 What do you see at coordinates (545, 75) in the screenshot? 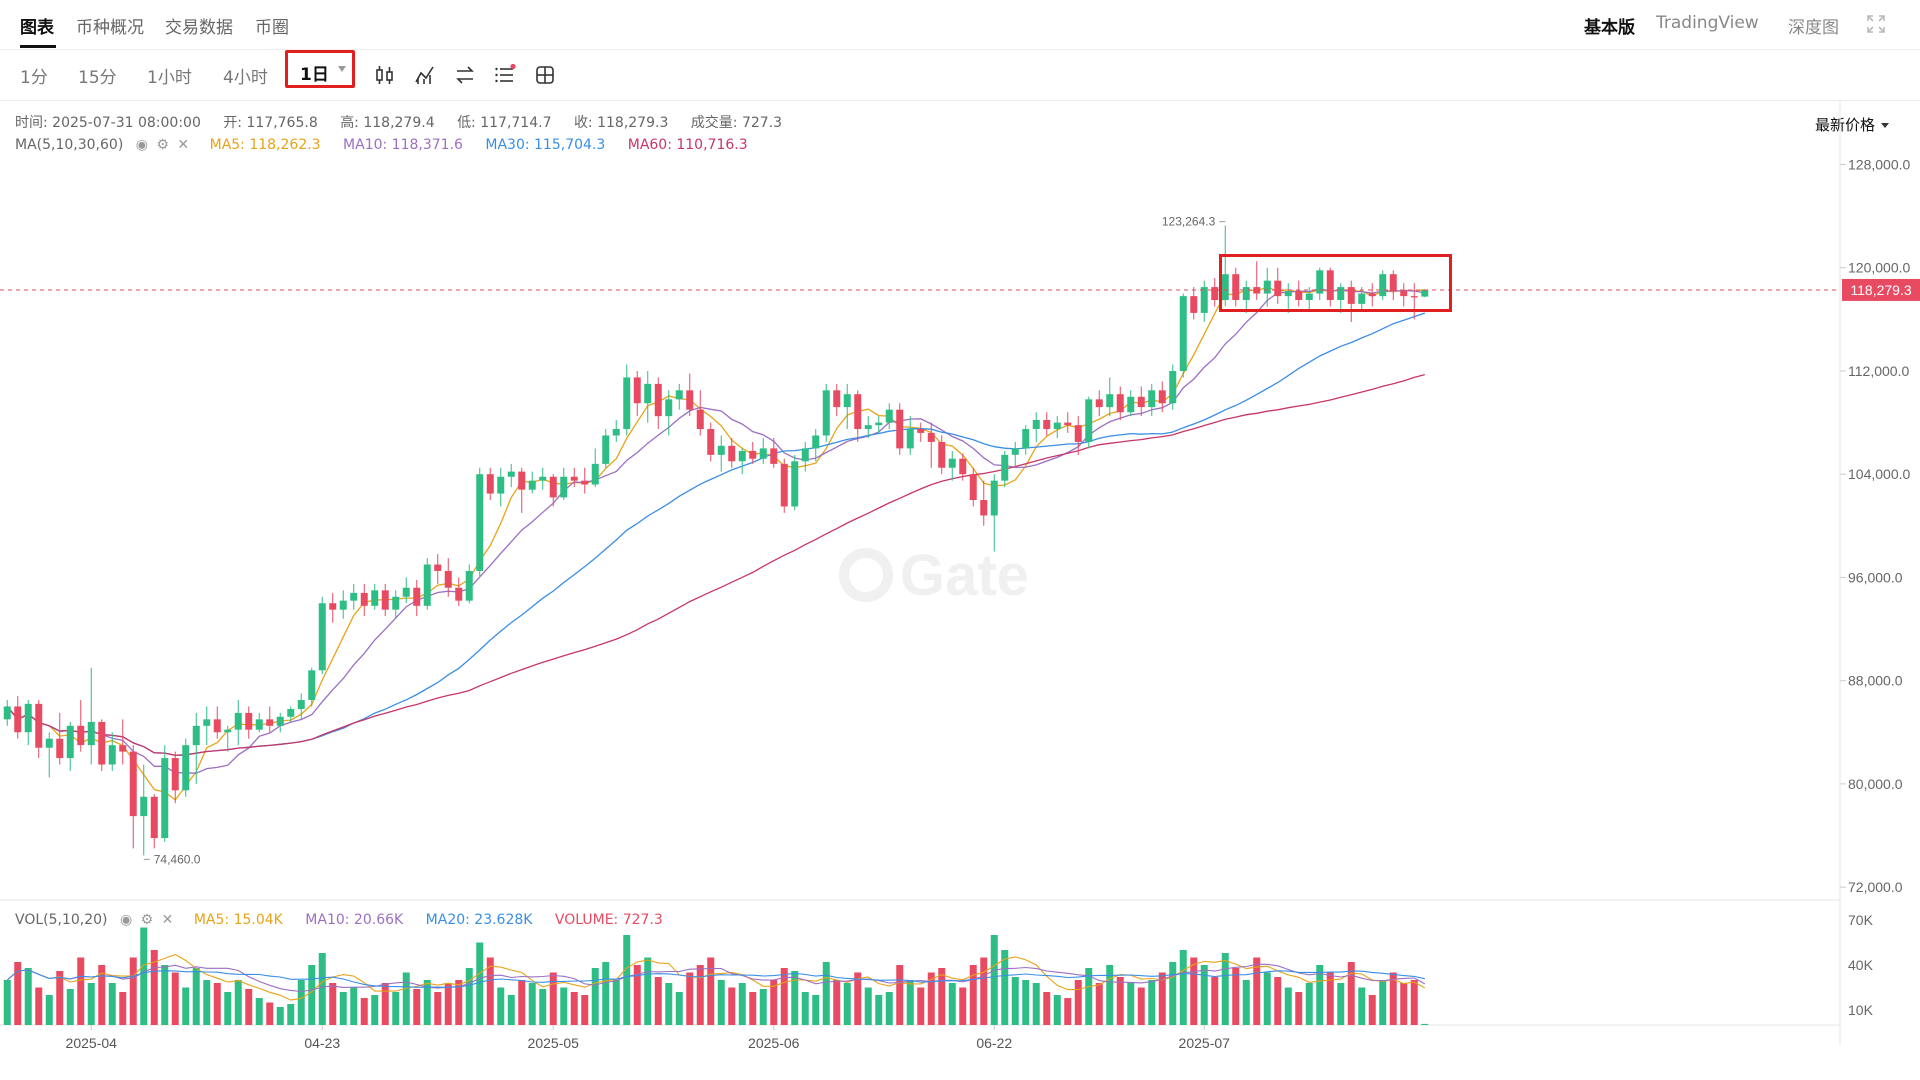
I see `layout-icon` at bounding box center [545, 75].